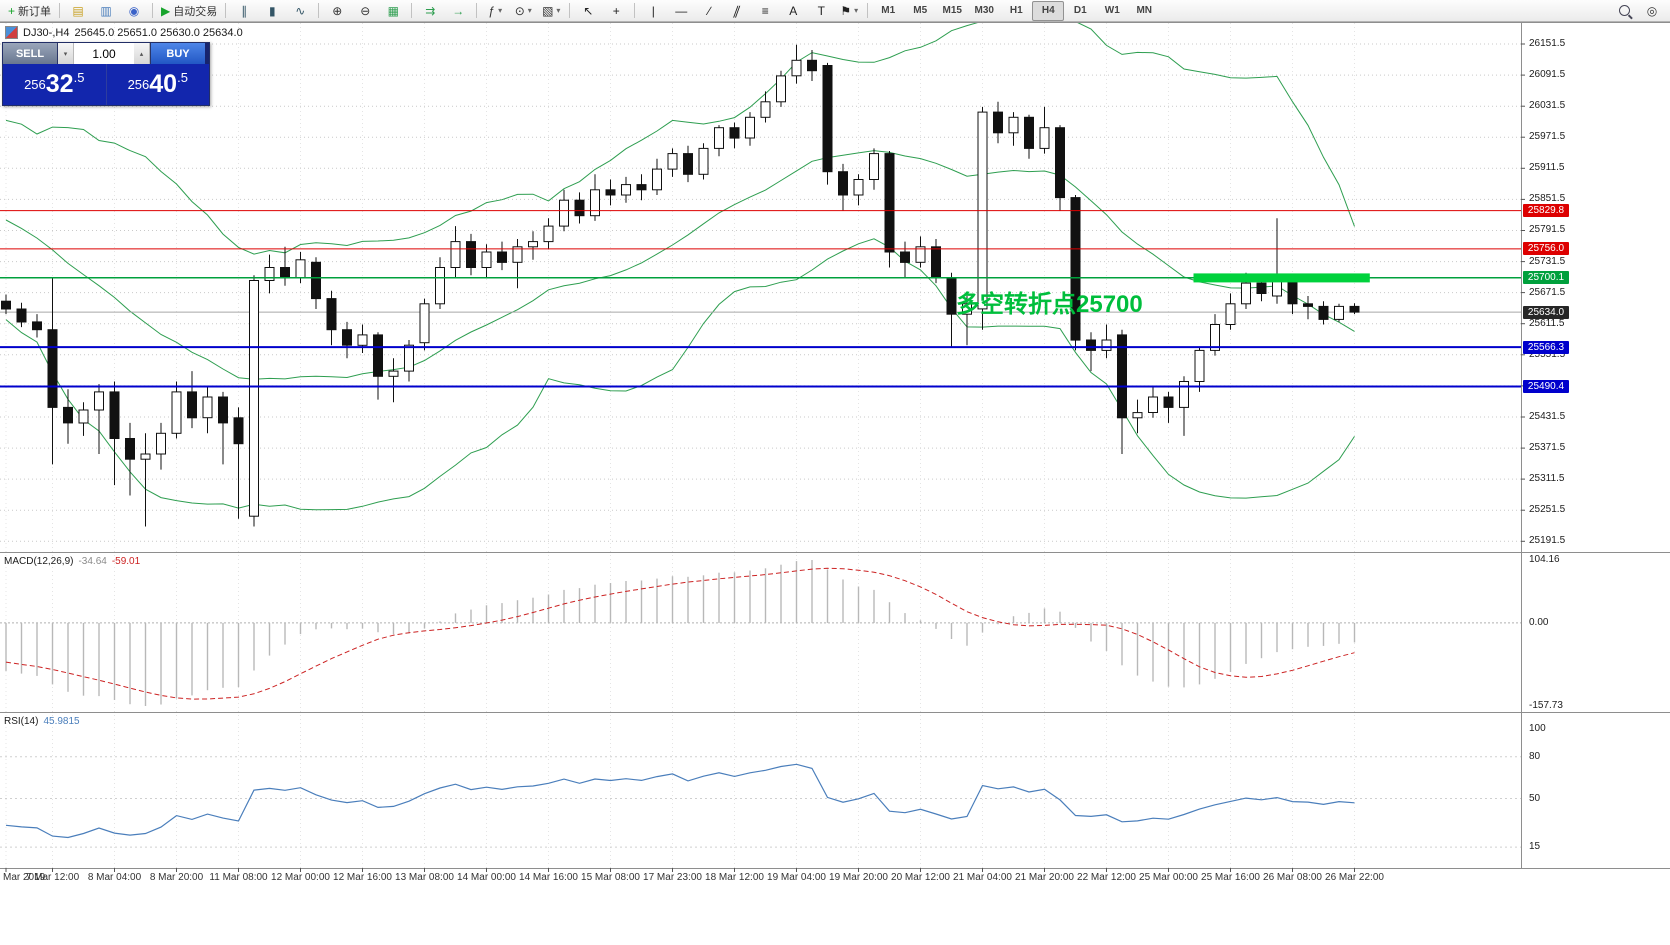  What do you see at coordinates (982, 877) in the screenshot?
I see `time-axis-label: 21 Mar 04:00` at bounding box center [982, 877].